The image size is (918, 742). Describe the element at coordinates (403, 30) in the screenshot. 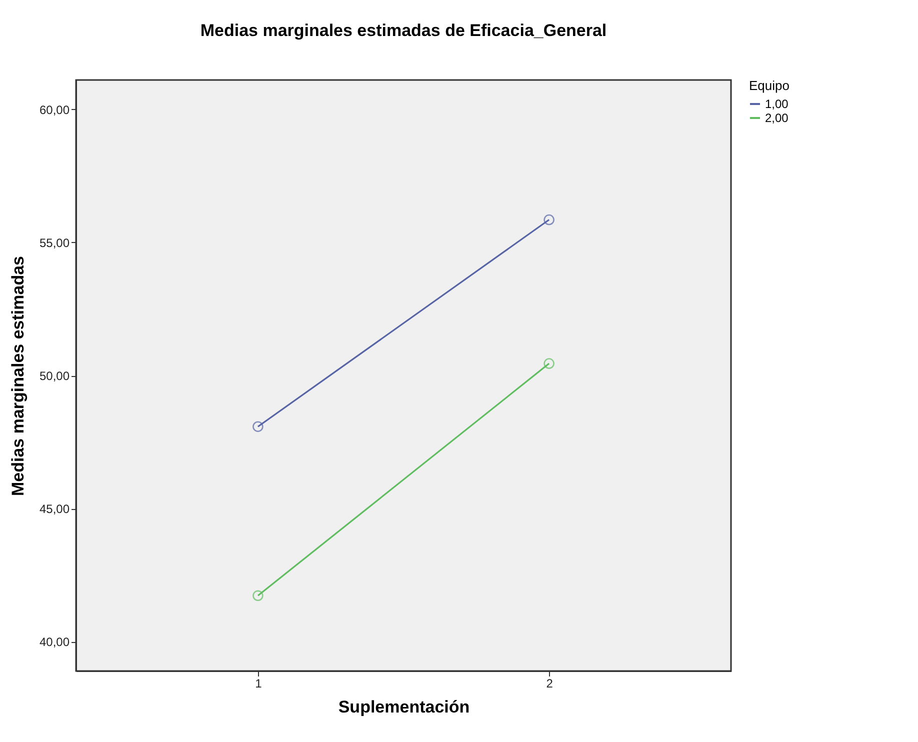

I see `chart-title: Medias marginales estimadas de Eficacia_General` at that location.